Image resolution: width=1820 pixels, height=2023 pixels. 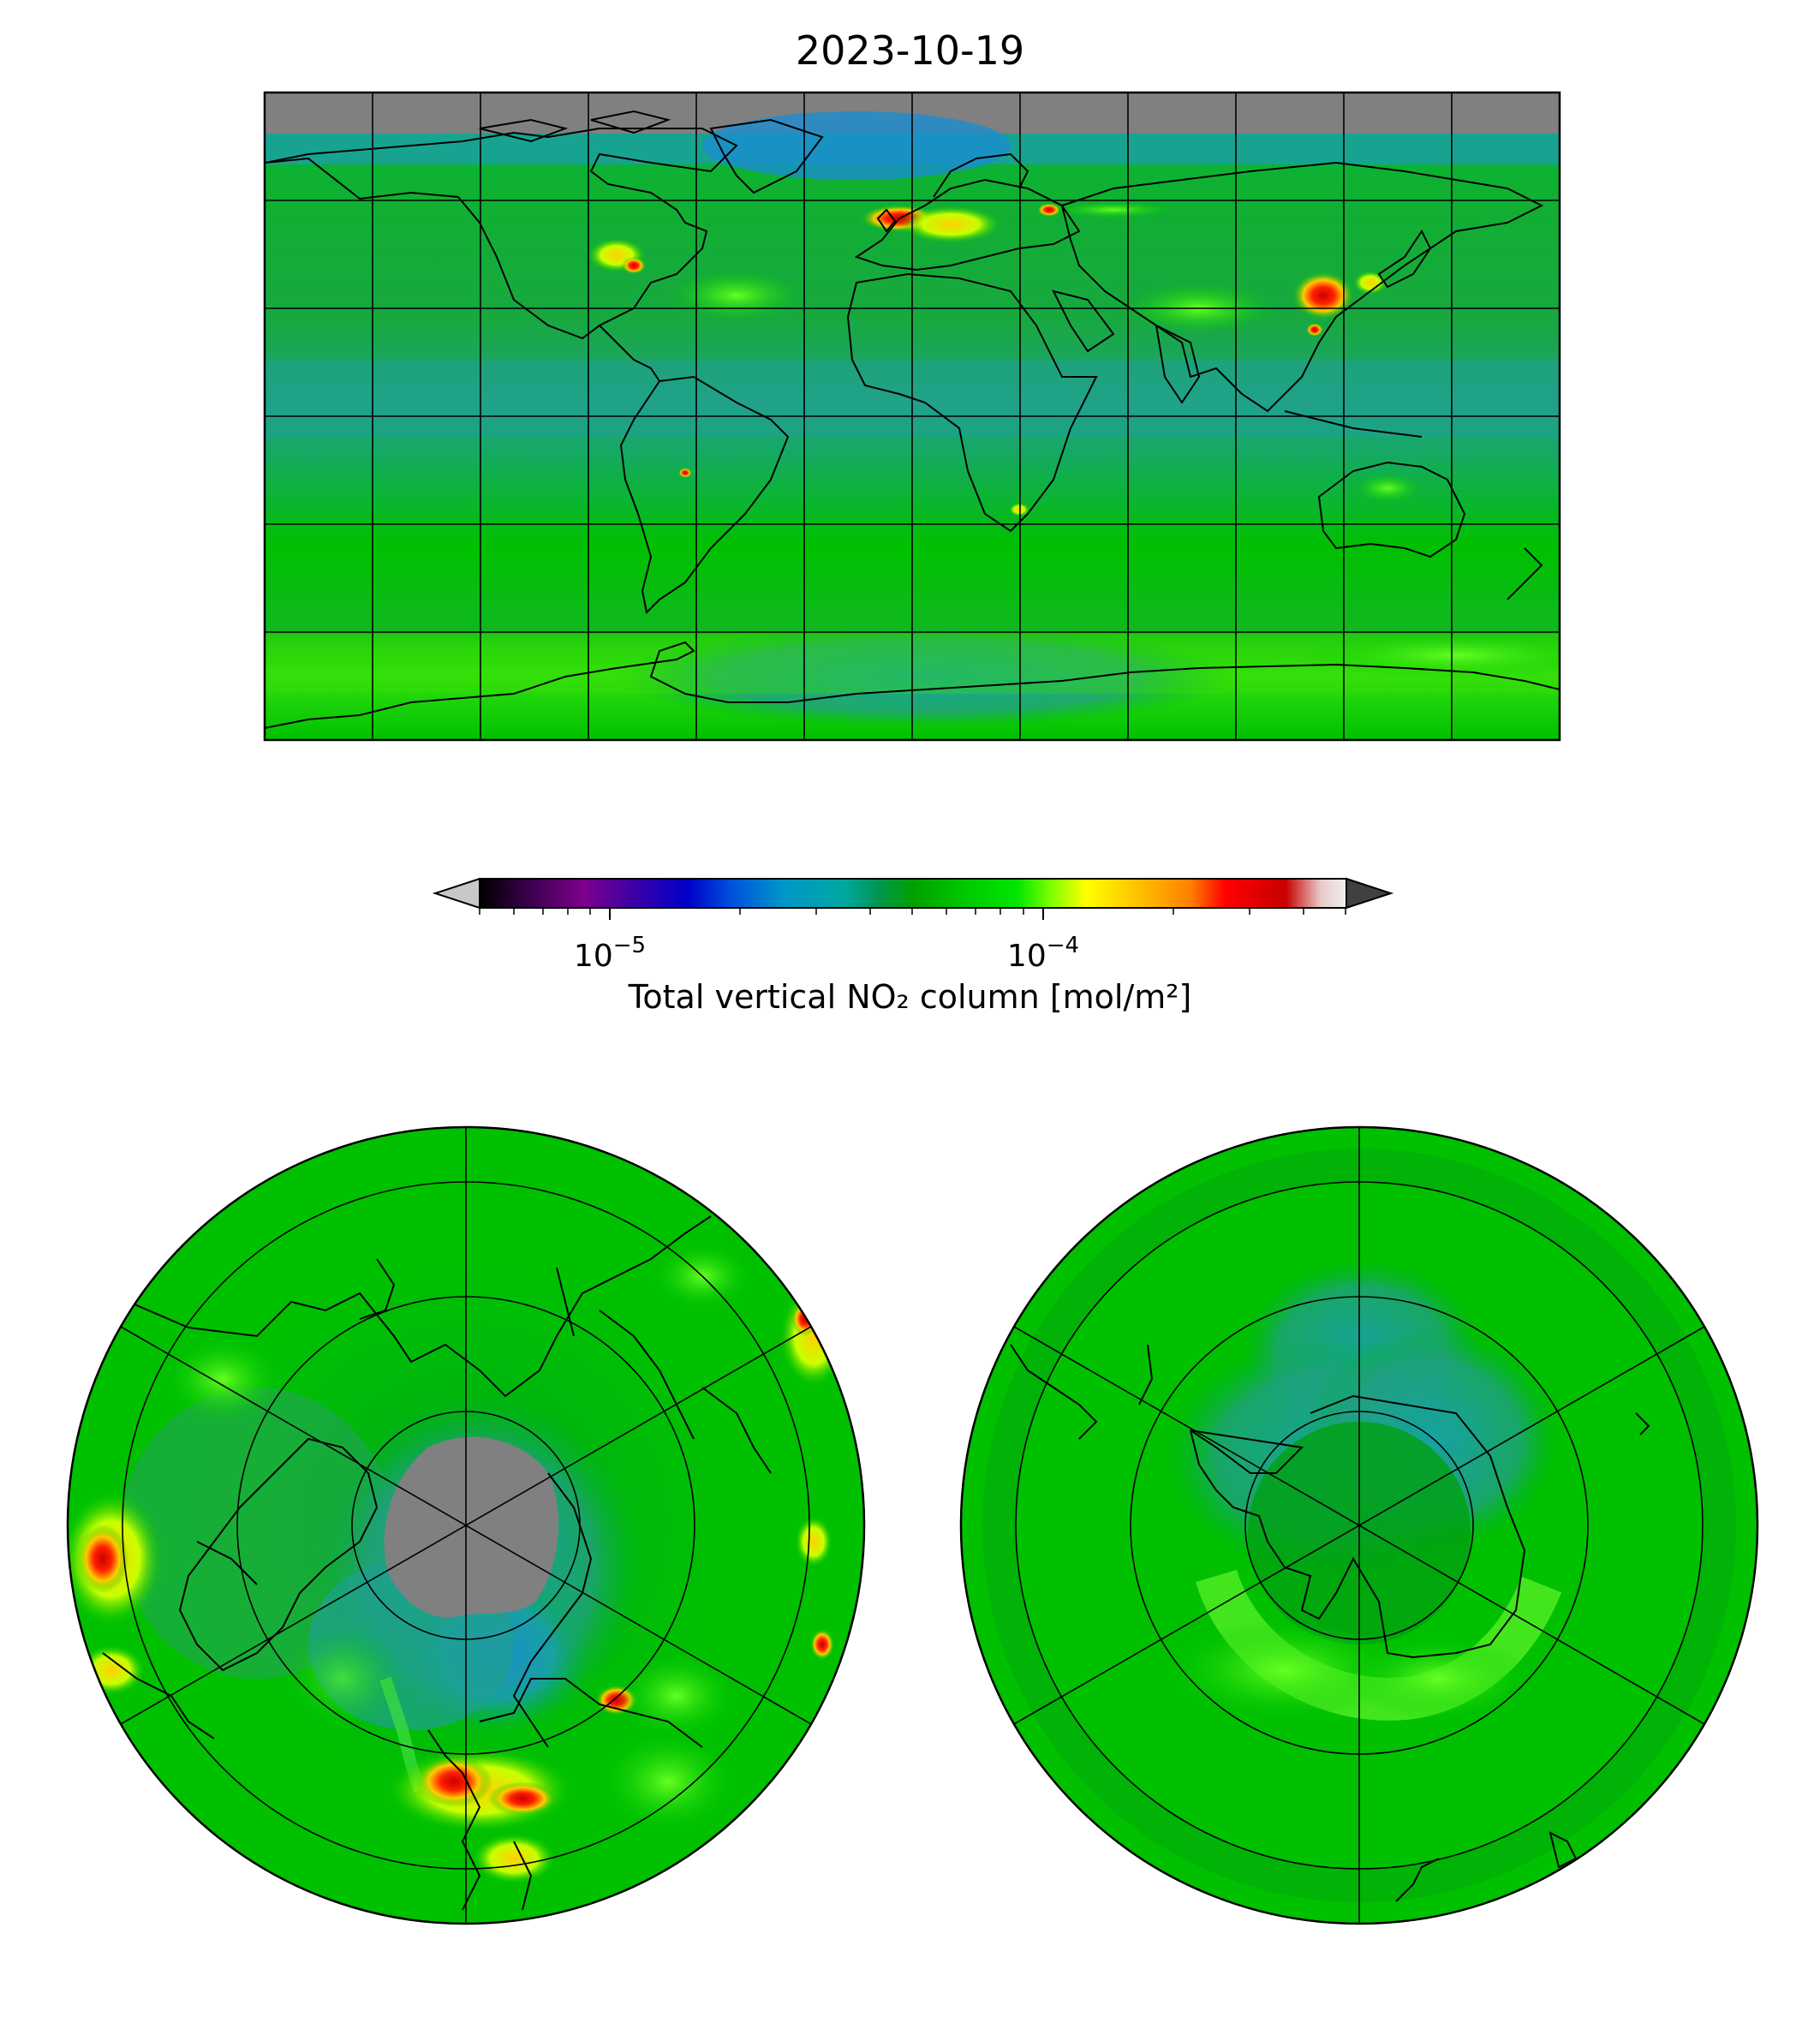 What do you see at coordinates (913, 926) in the screenshot?
I see `colorbar: 10⁻⁵ 10⁻⁴` at bounding box center [913, 926].